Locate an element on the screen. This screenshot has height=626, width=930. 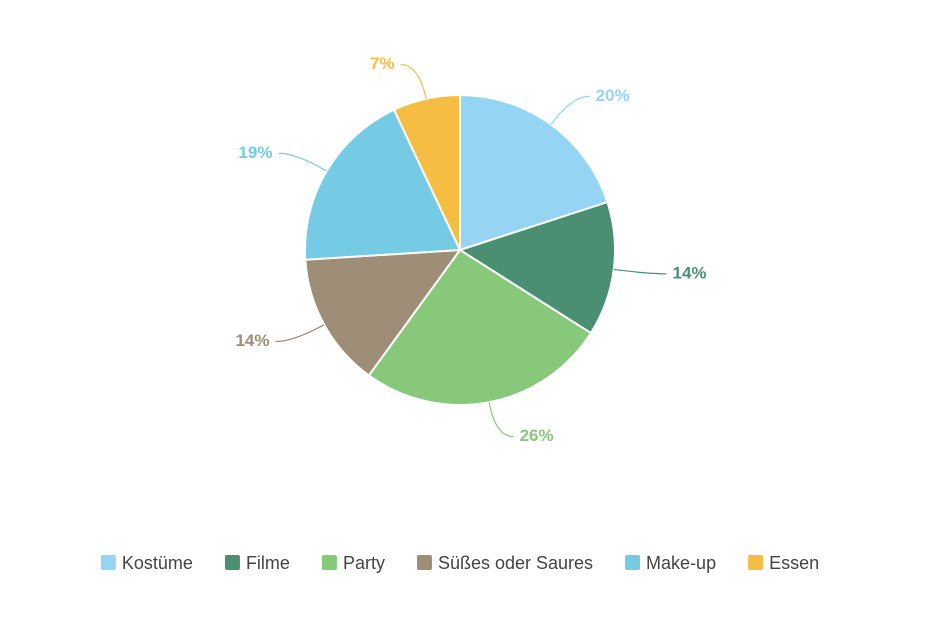
legend-label: Party is located at coordinates (364, 563).